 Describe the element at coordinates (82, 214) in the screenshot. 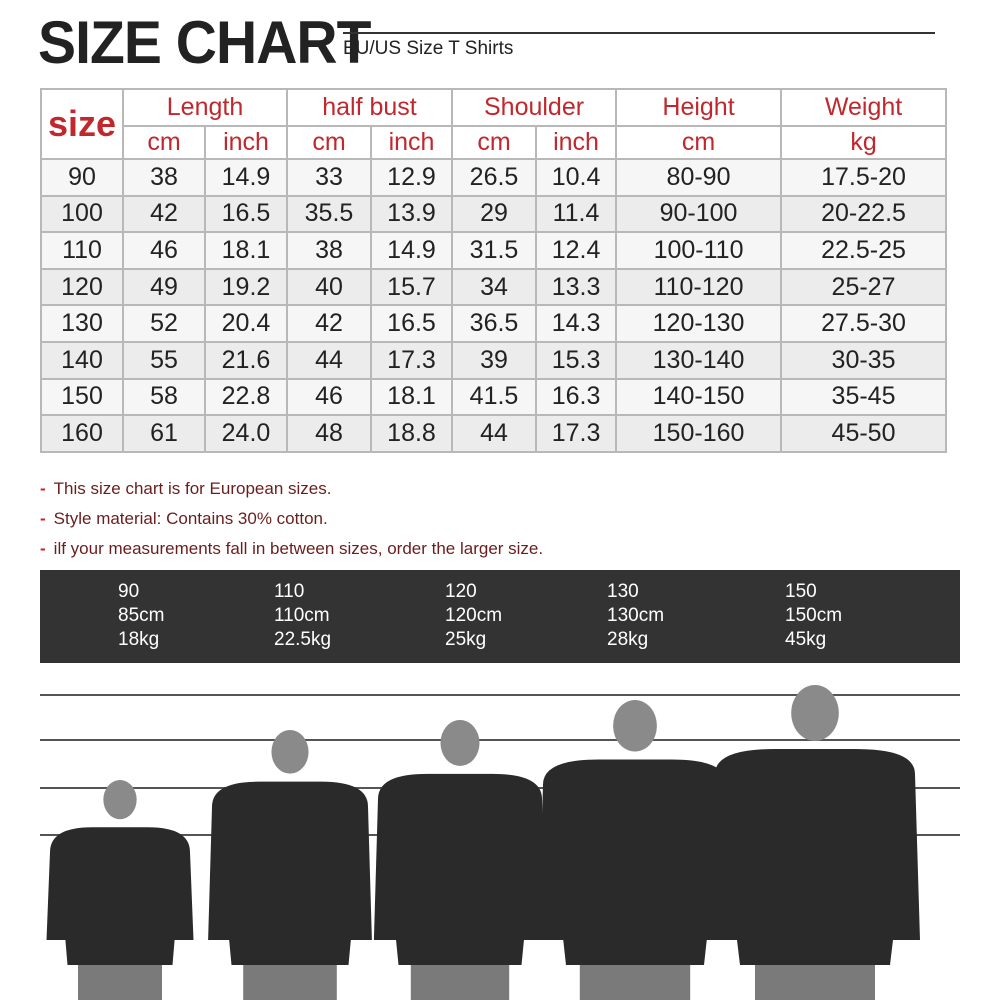

I see `table-cell: 100` at that location.